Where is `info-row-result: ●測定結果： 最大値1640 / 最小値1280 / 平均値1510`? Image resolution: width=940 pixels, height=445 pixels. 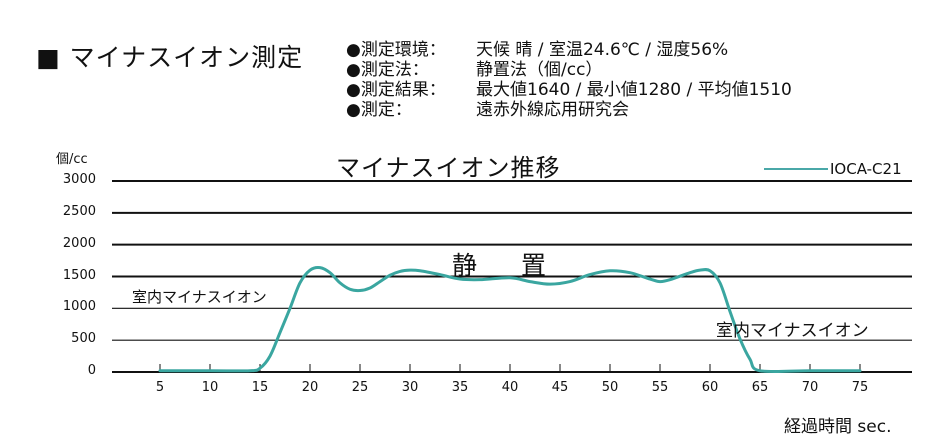
info-row-result: ●測定結果： 最大値1640 / 最小値1280 / 平均値1510 is located at coordinates (569, 90).